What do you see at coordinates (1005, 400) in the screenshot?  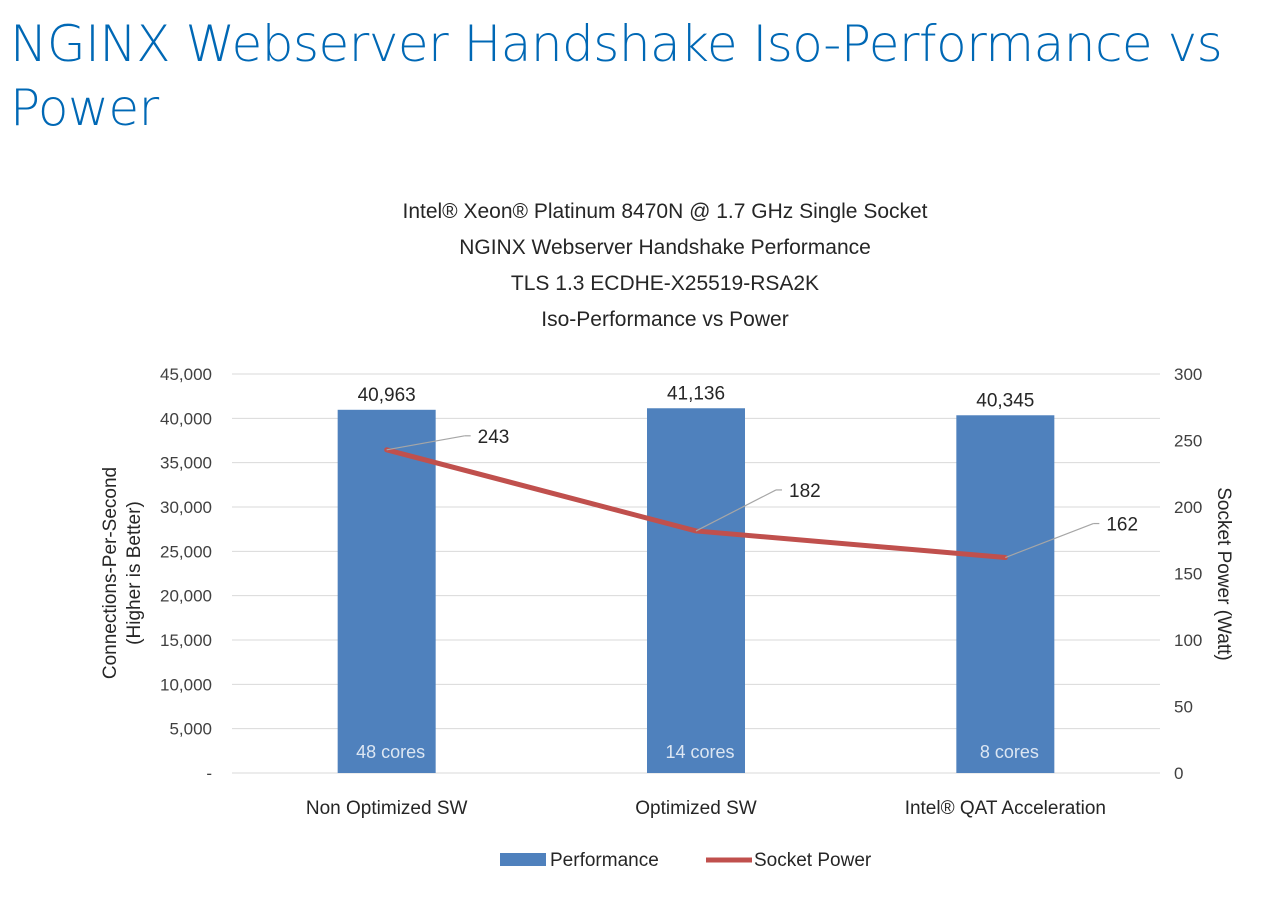 I see `bar-data-label: 40,345` at bounding box center [1005, 400].